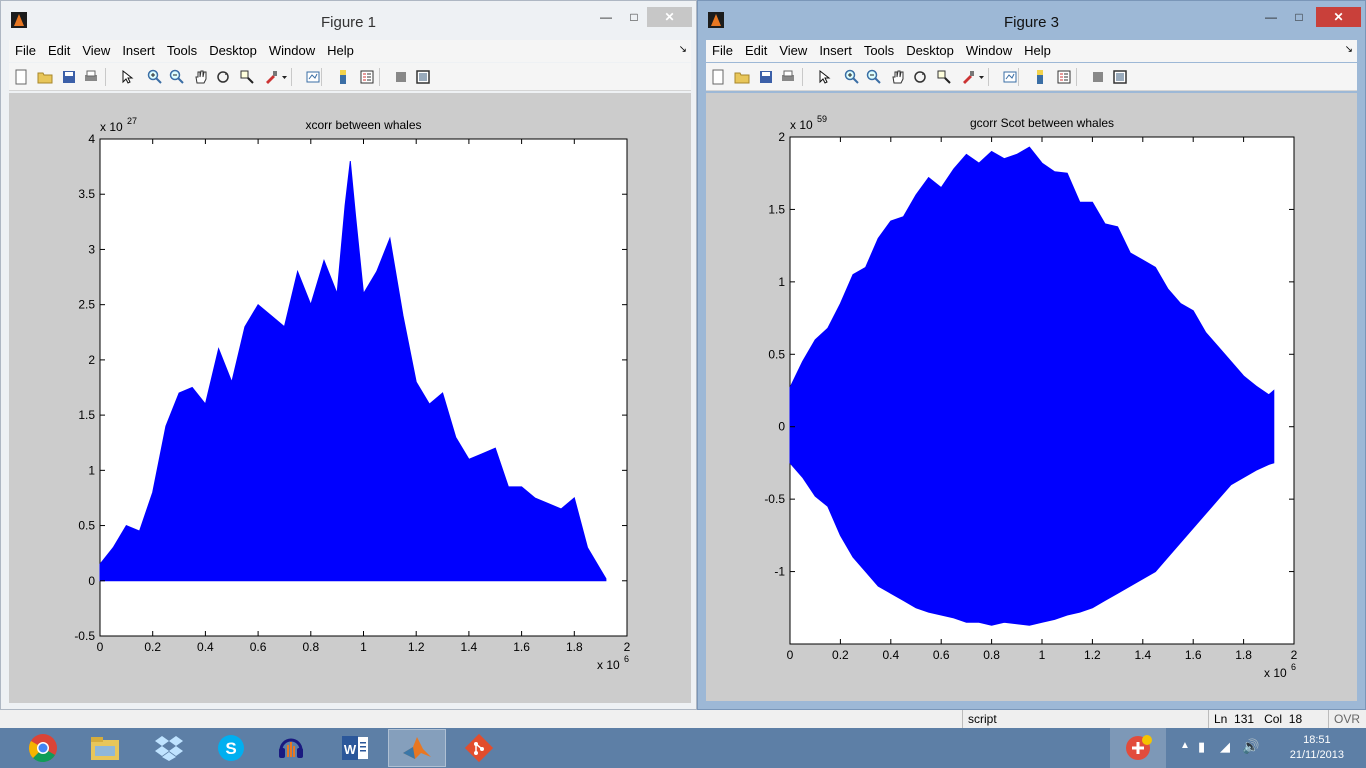 This screenshot has height=768, width=1366. What do you see at coordinates (1221, 719) in the screenshot?
I see `status-ln-label: Ln` at bounding box center [1221, 719].